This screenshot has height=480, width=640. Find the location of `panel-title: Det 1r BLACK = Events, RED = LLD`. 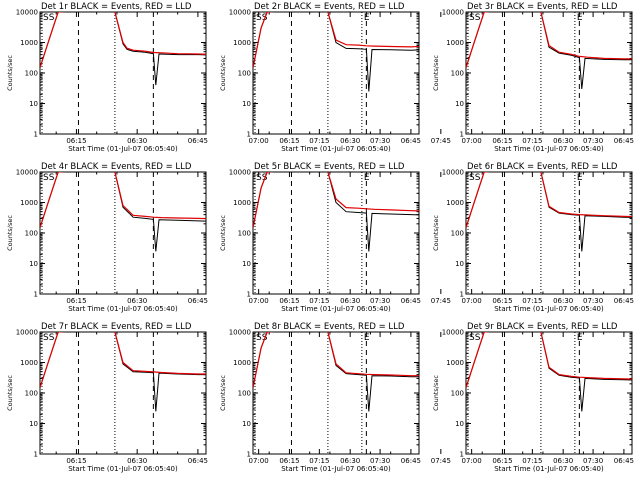

panel-title: Det 1r BLACK = Events, RED = LLD is located at coordinates (116, 7).